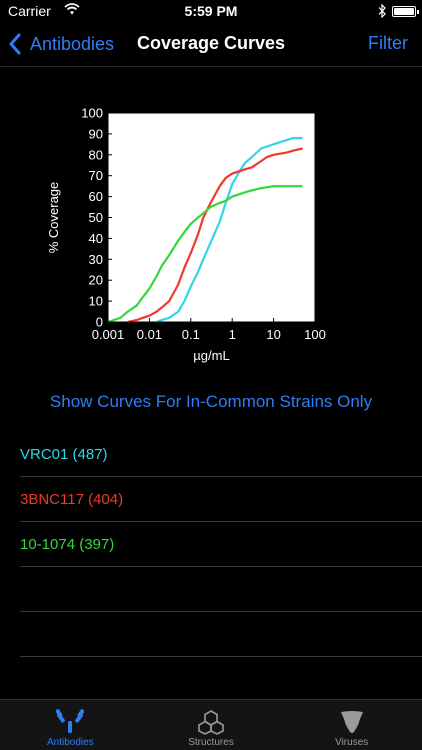 The image size is (422, 750). I want to click on y-tick-label: 0, so click(99, 322).